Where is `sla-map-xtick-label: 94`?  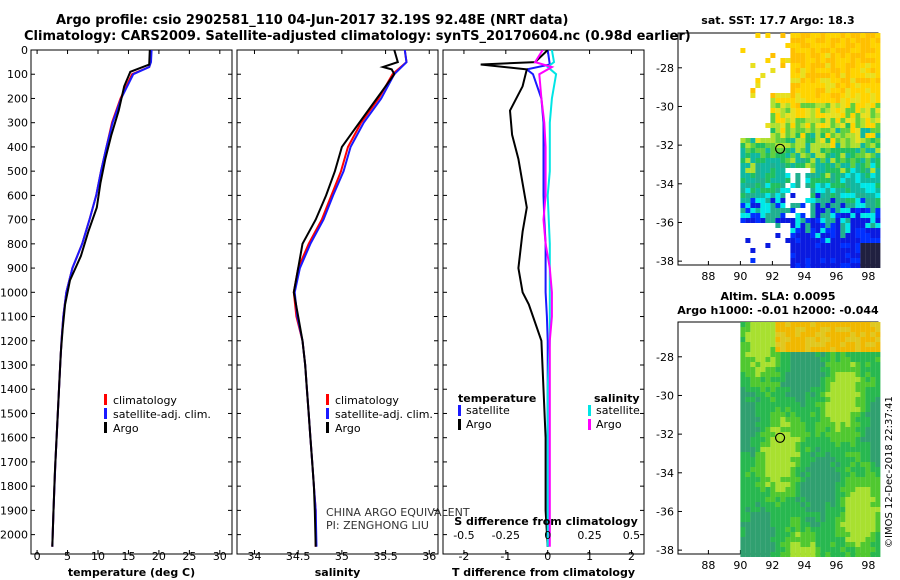
sla-map-xtick-label: 94 is located at coordinates (804, 565).